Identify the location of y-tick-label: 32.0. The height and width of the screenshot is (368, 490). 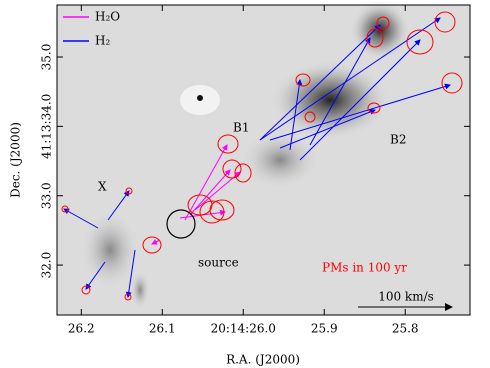
(47, 265).